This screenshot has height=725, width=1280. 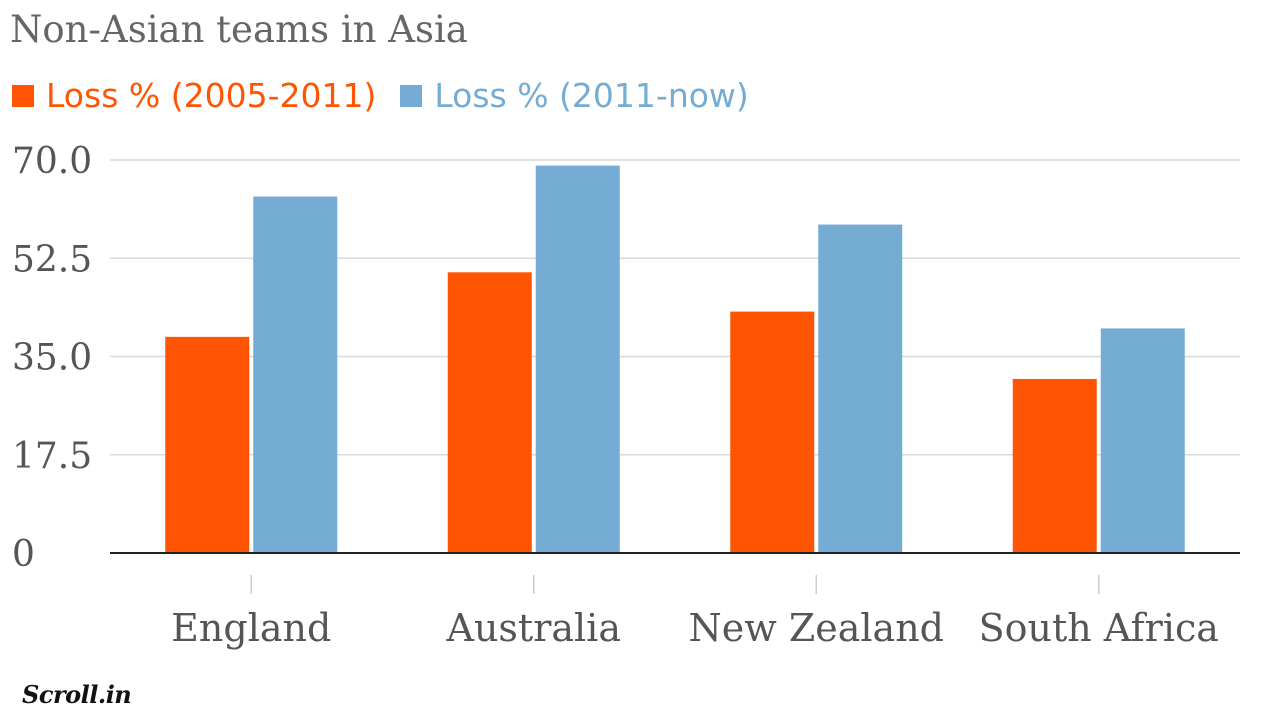 I want to click on y-tick-label: 0, so click(x=23, y=554).